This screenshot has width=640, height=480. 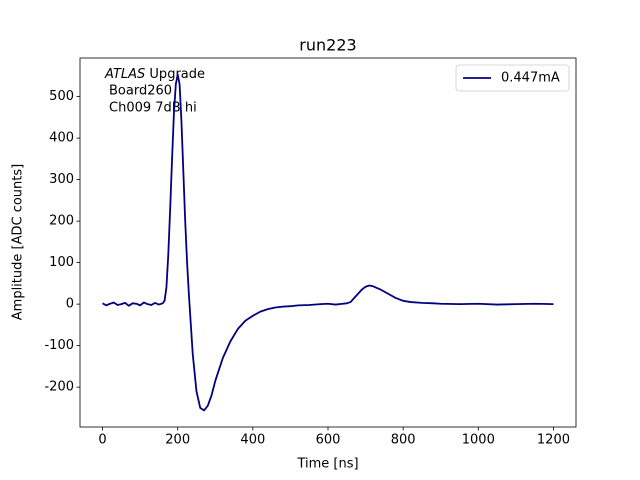 What do you see at coordinates (530, 78) in the screenshot?
I see `legend-label: 0.447mA` at bounding box center [530, 78].